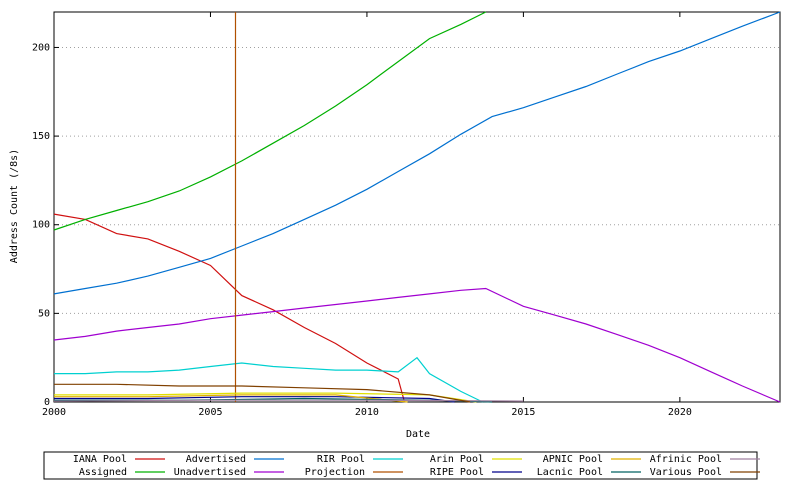 This screenshot has height=480, width=800. Describe the element at coordinates (54, 412) in the screenshot. I see `x-tick-label: 2000` at that location.